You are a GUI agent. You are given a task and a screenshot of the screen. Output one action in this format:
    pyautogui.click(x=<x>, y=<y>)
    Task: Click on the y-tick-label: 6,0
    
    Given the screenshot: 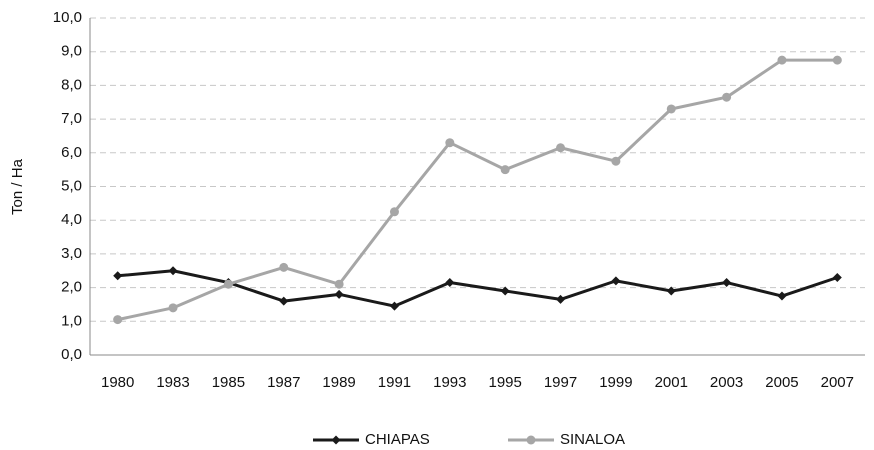 What is the action you would take?
    pyautogui.click(x=71, y=152)
    